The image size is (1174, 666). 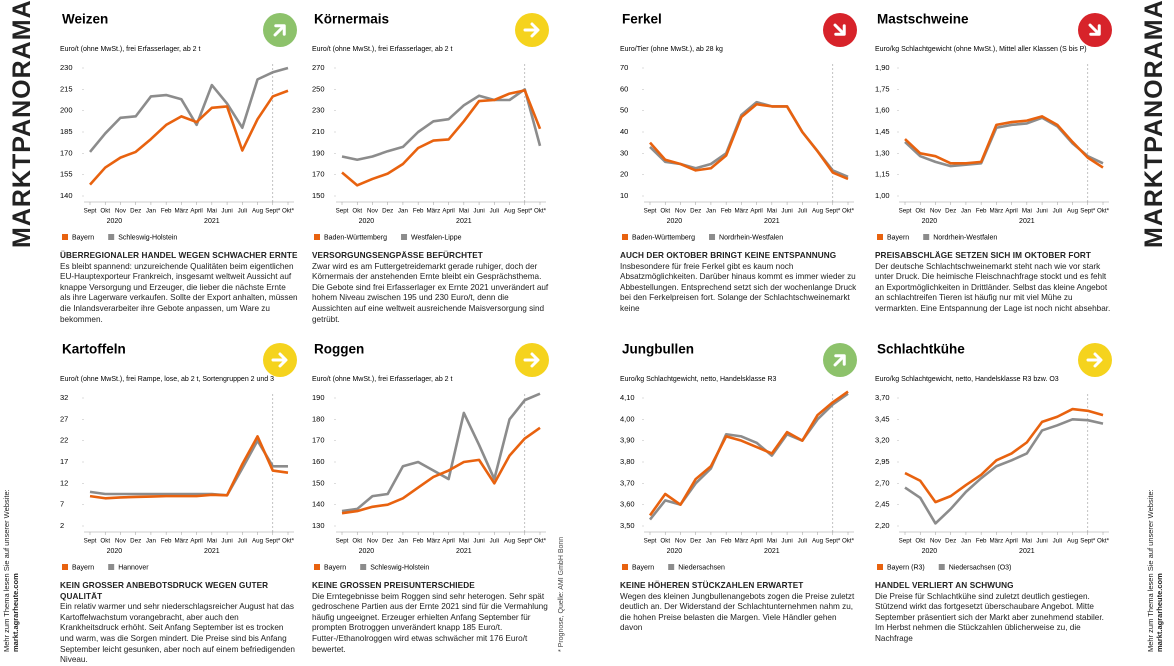 What do you see at coordinates (196, 541) in the screenshot?
I see `x-tick-label: April` at bounding box center [196, 541].